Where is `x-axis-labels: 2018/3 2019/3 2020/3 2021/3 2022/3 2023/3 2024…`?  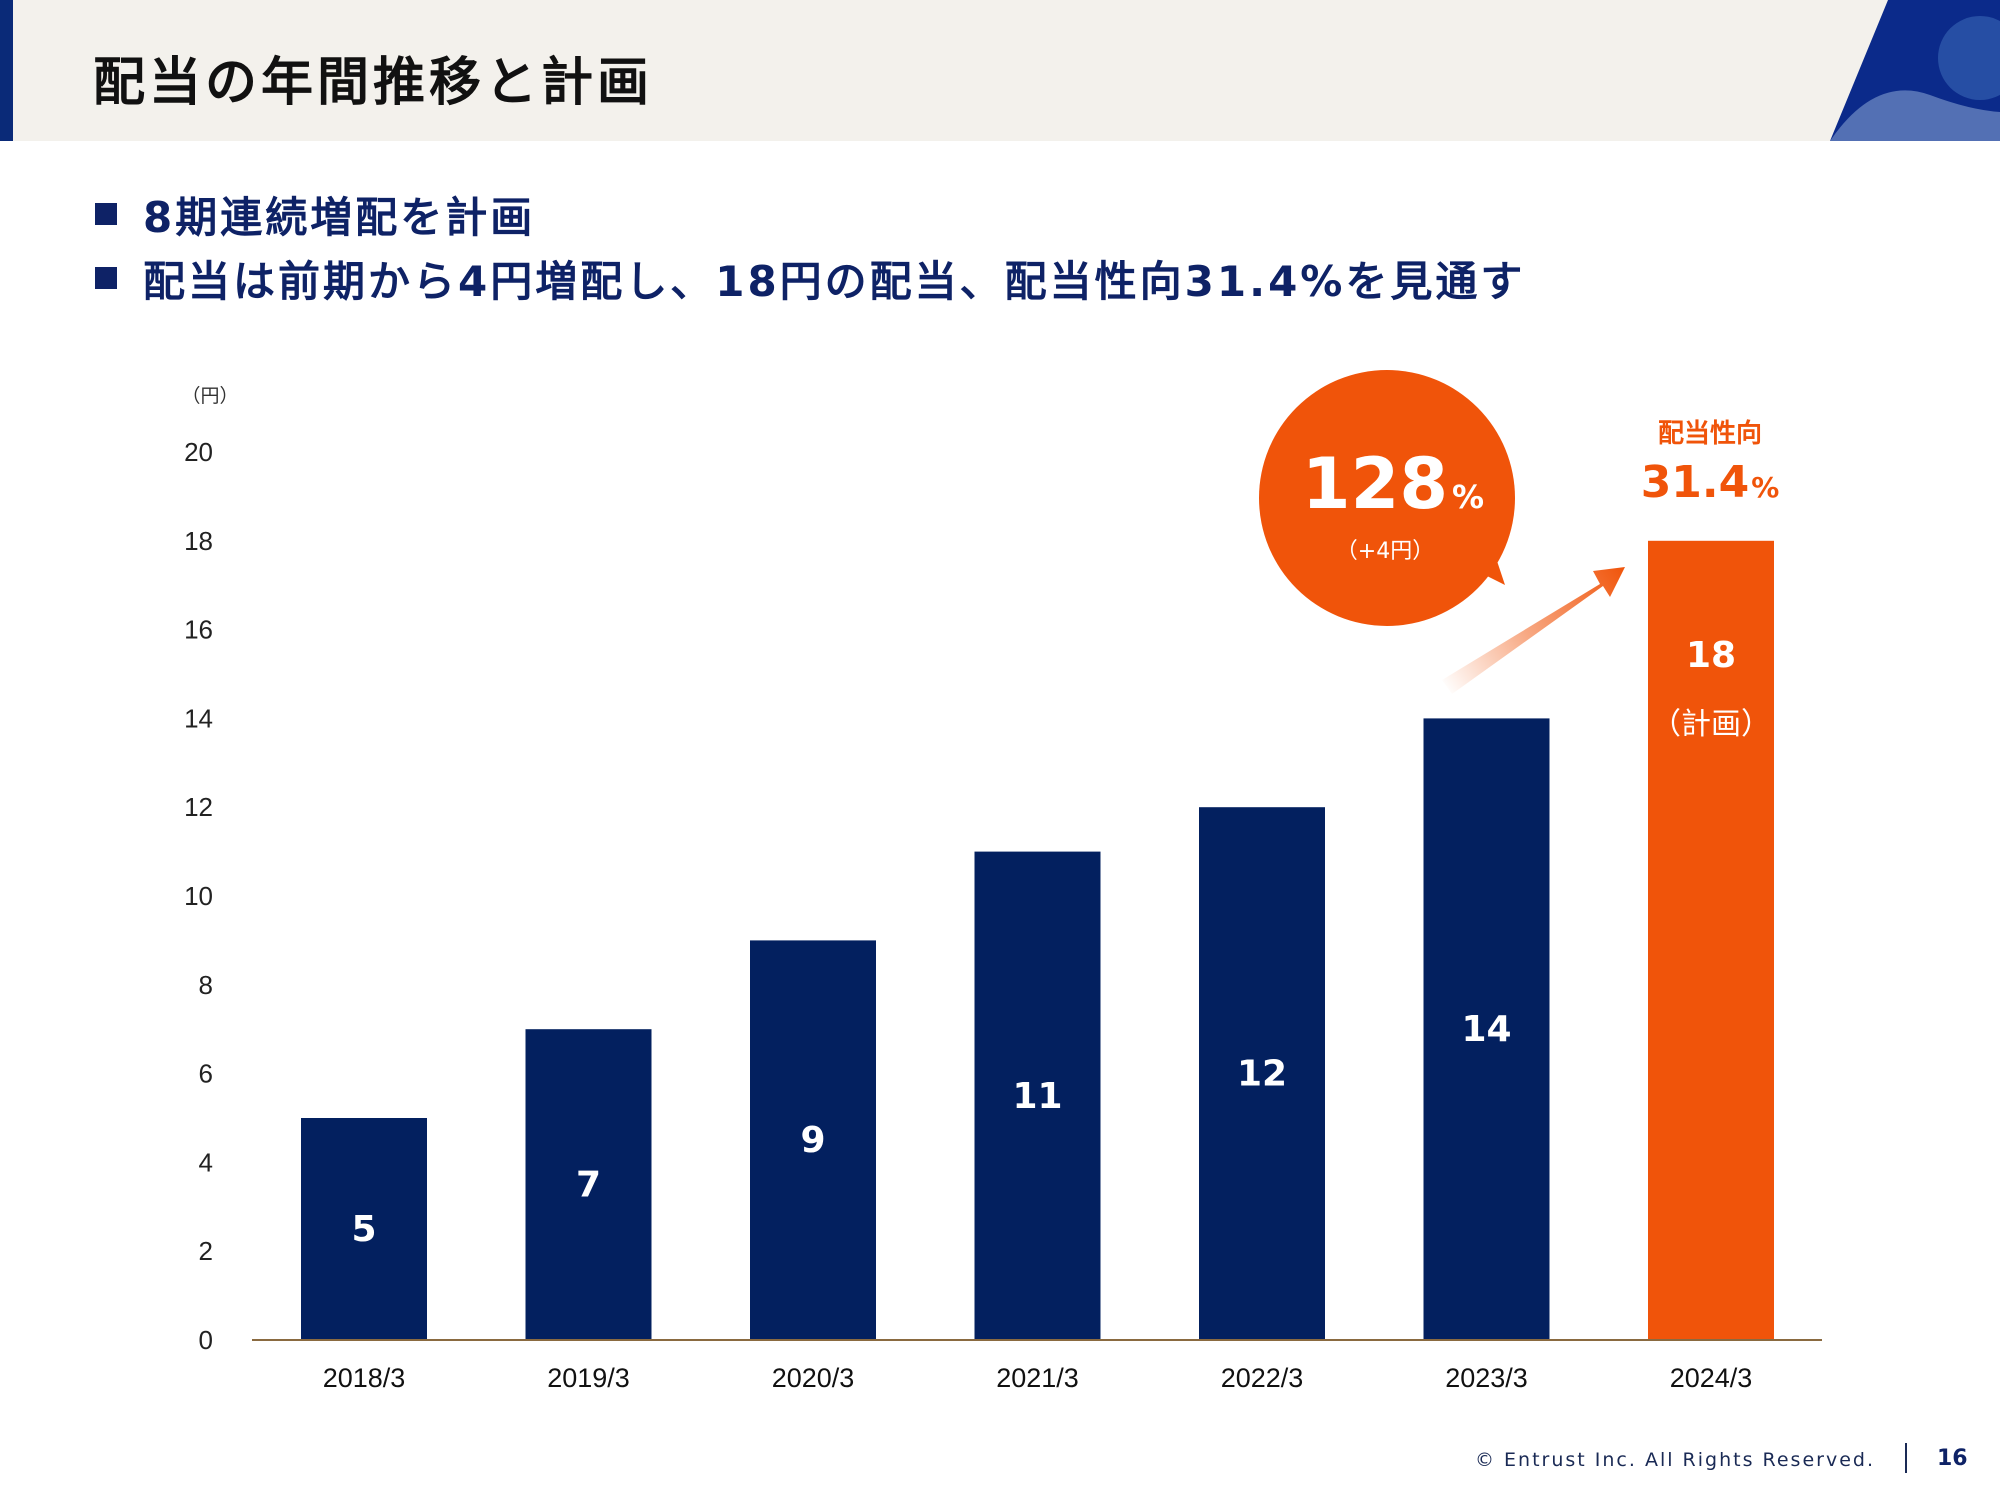
x-axis-labels: 2018/3 2019/3 2020/3 2021/3 2022/3 2023/3 2024… is located at coordinates (1038, 1378).